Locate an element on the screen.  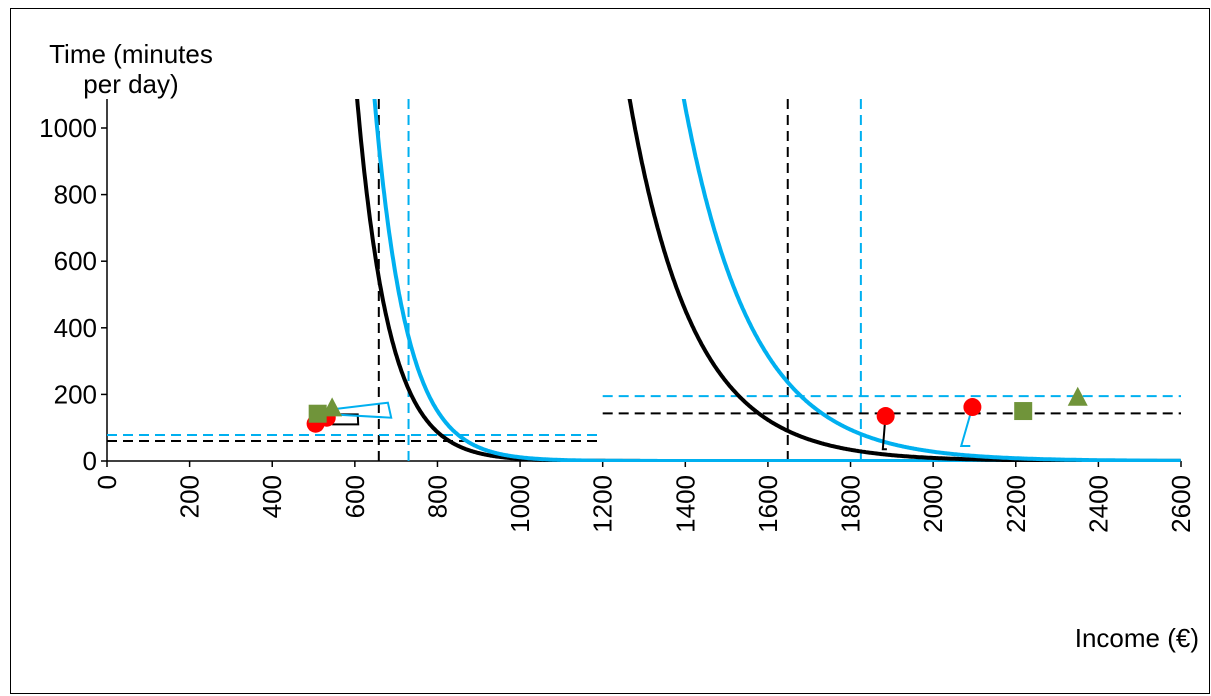
x-tick-label: 800 is located at coordinates (437, 496).